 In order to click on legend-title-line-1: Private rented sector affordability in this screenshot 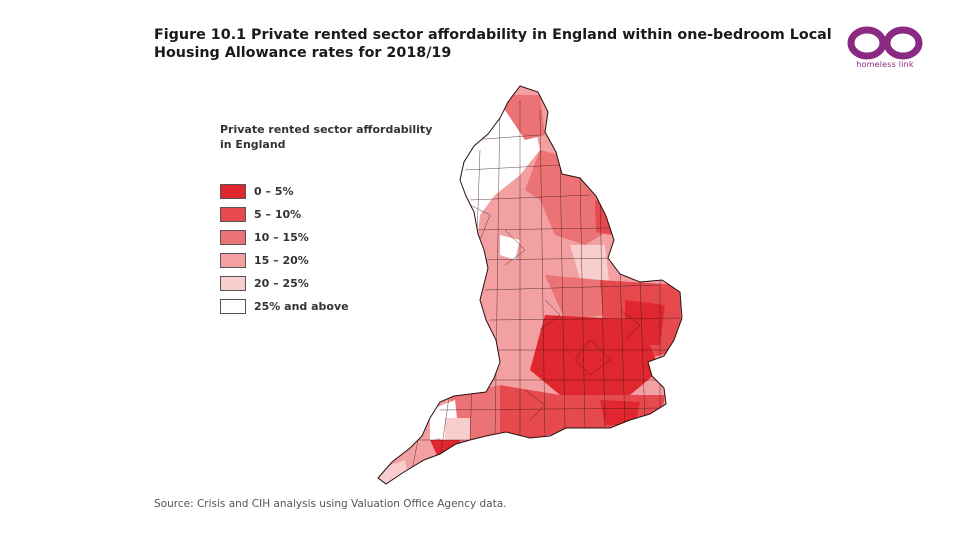, I will do `click(326, 129)`.